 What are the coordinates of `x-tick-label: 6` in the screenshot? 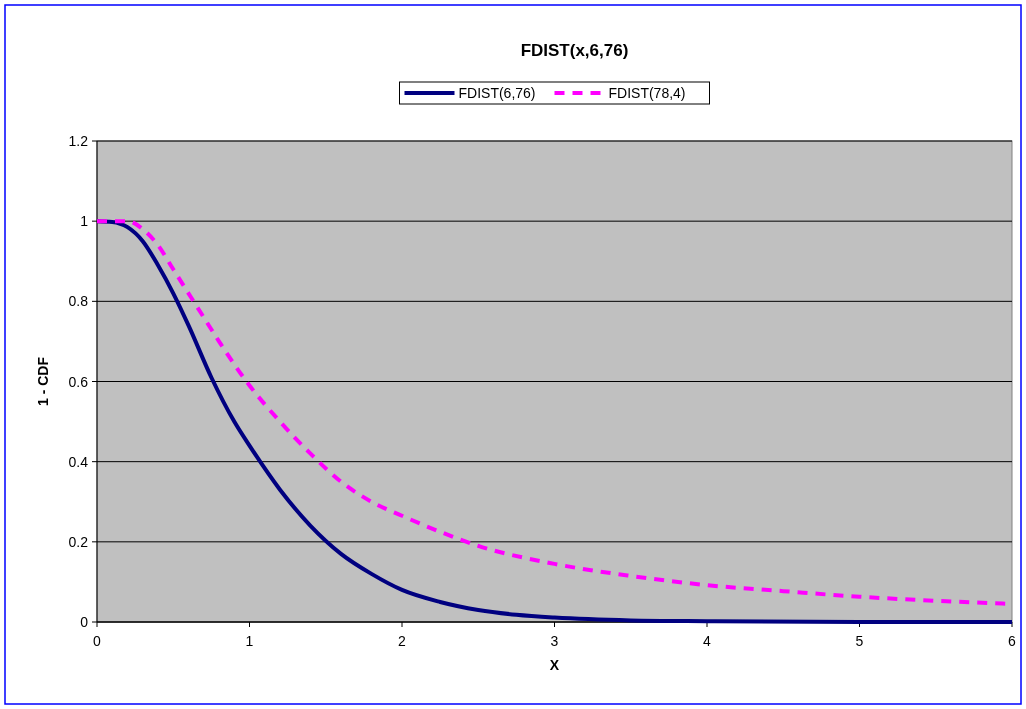 It's located at (1012, 641).